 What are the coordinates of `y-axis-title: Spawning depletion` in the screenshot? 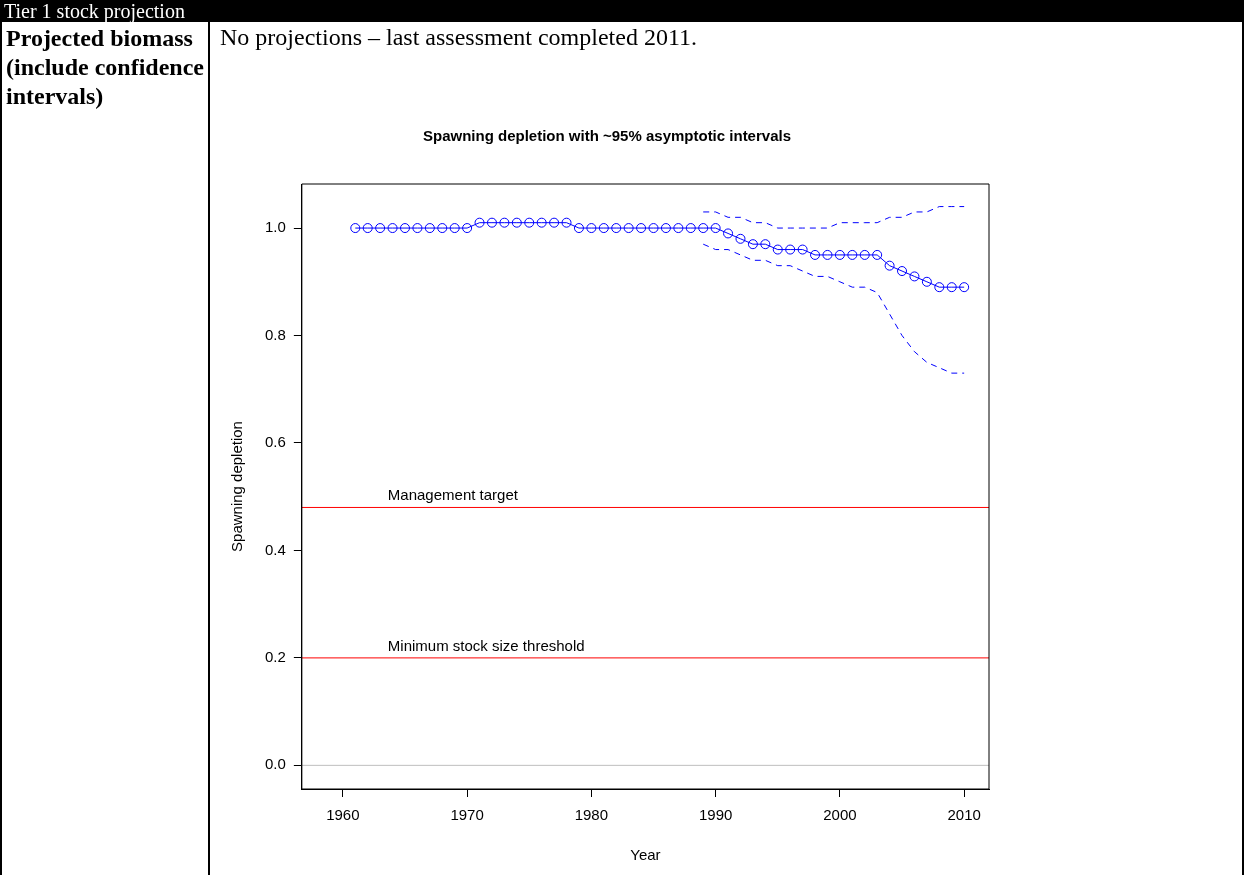 It's located at (237, 486).